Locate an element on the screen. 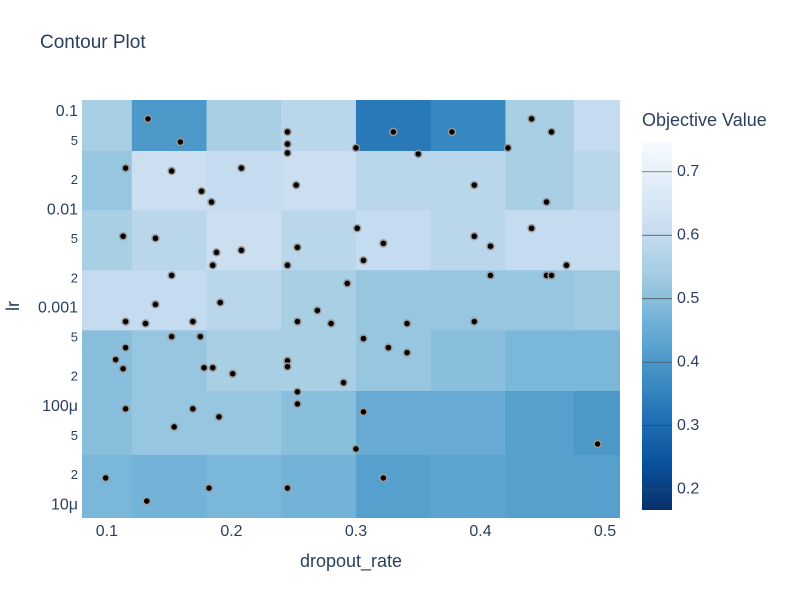 This screenshot has height=600, width=800. colorbar-tick-label: 0.3 is located at coordinates (688, 425).